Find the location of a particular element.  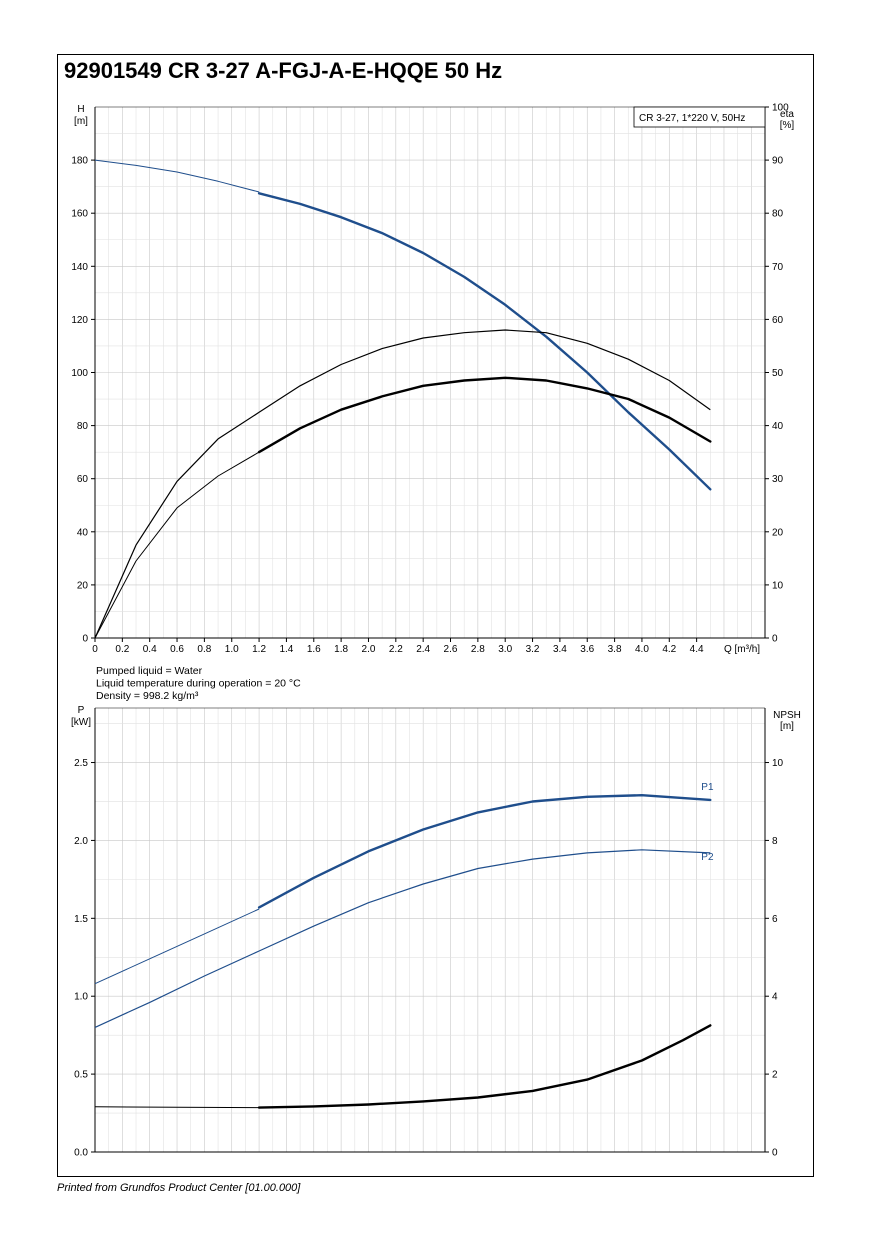

y-left-tick-label: 0.5 is located at coordinates (81, 1075).